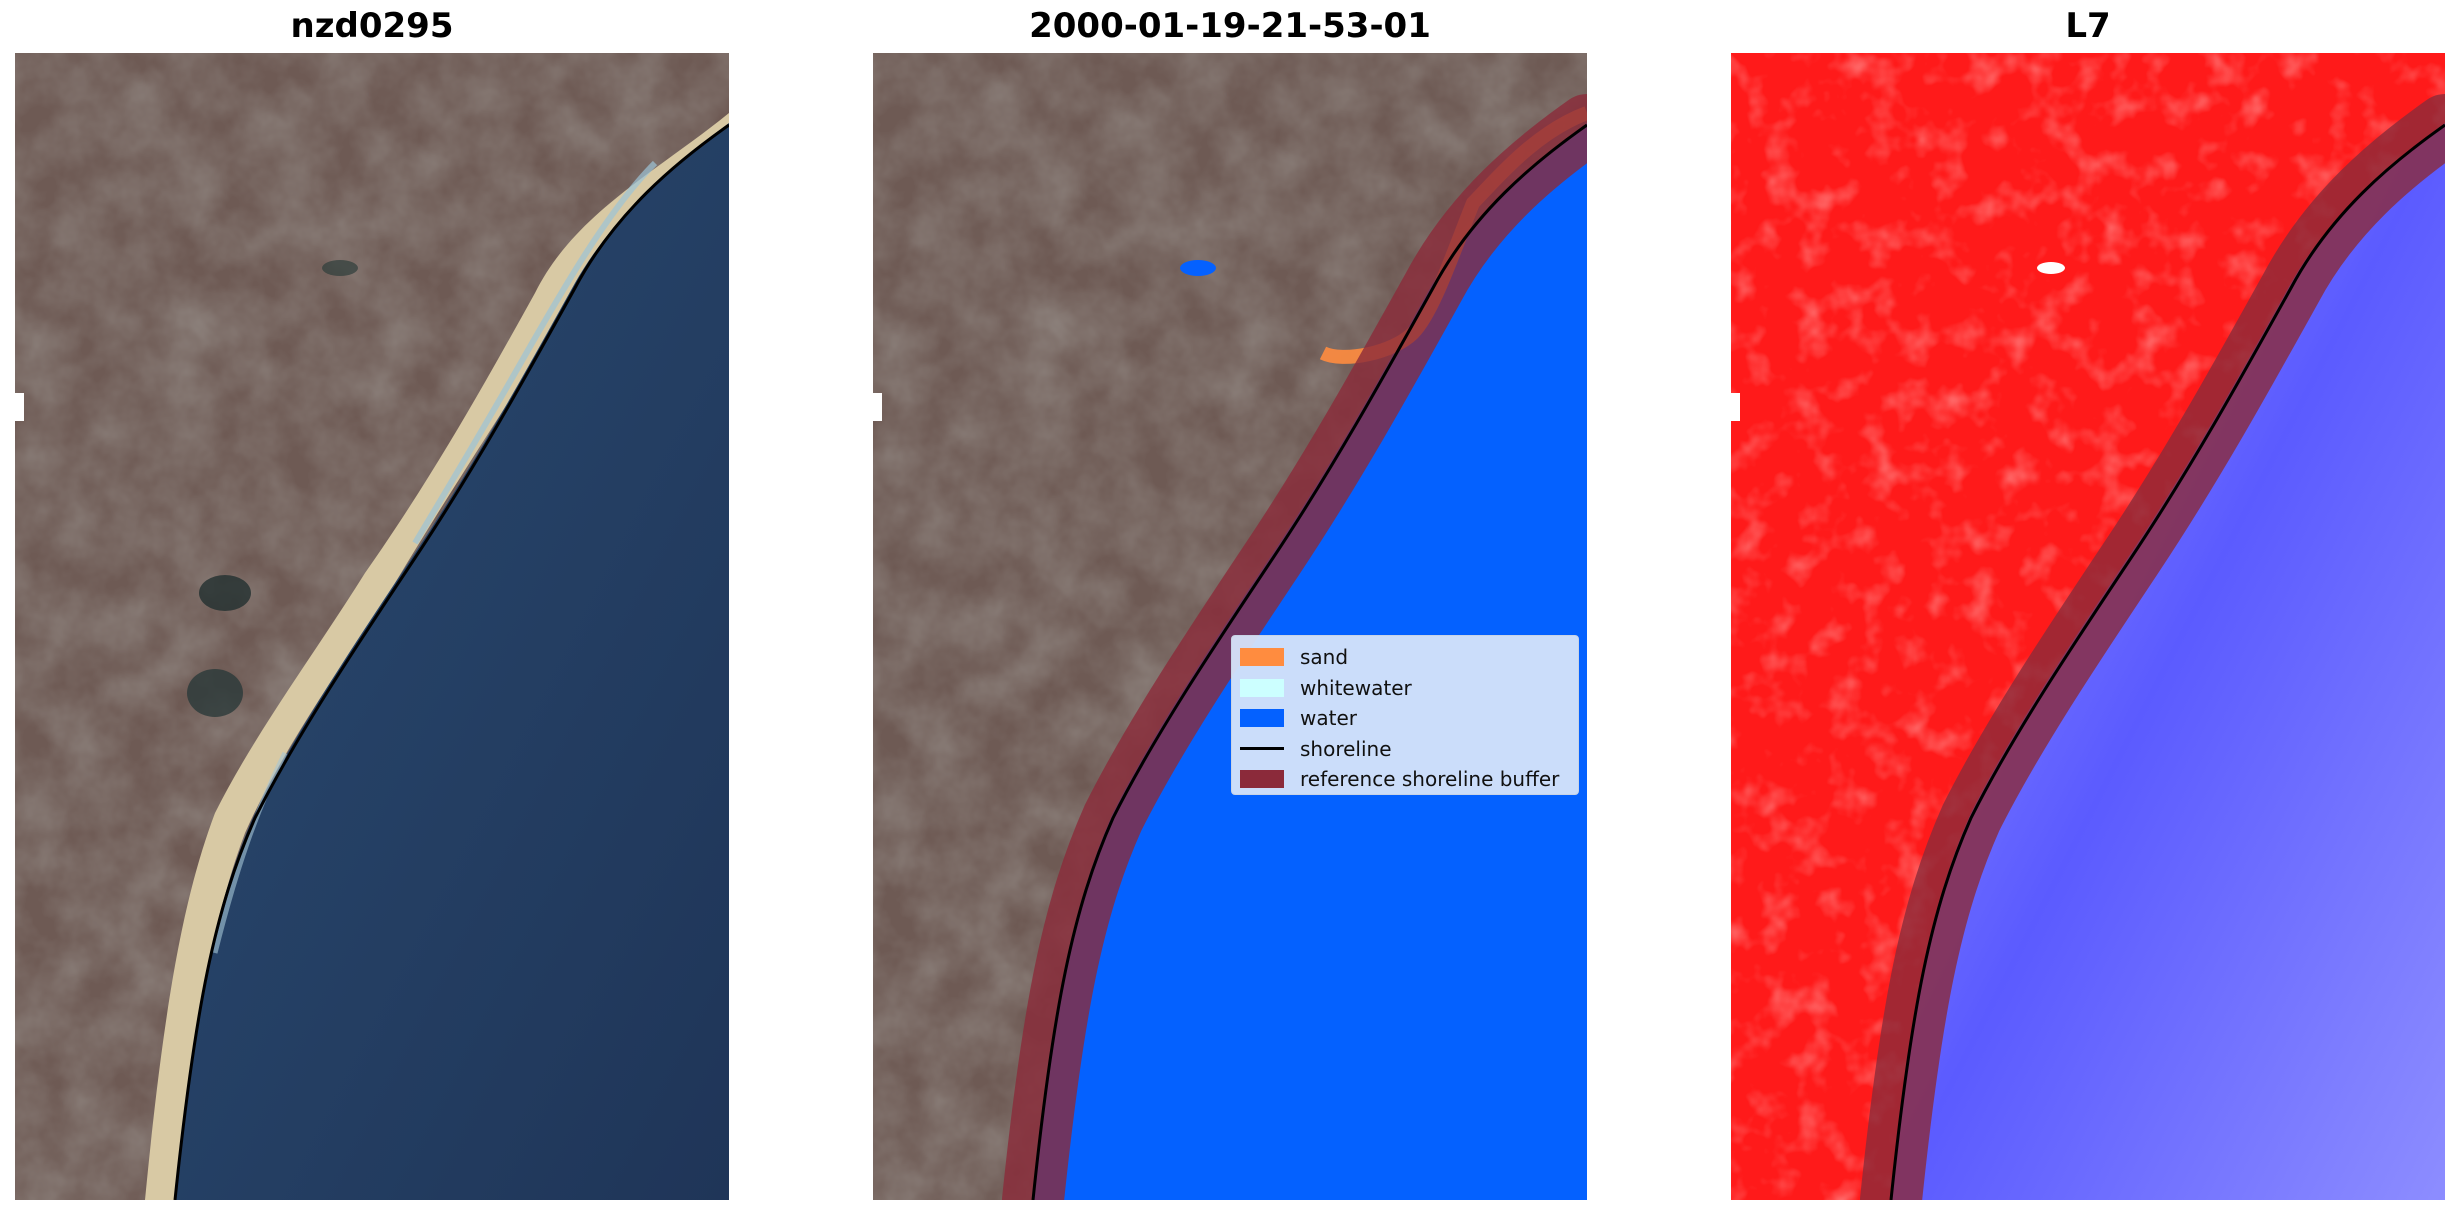 Image resolution: width=2460 pixels, height=1212 pixels. I want to click on legend-item-whitewater: whitewater, so click(1405, 688).